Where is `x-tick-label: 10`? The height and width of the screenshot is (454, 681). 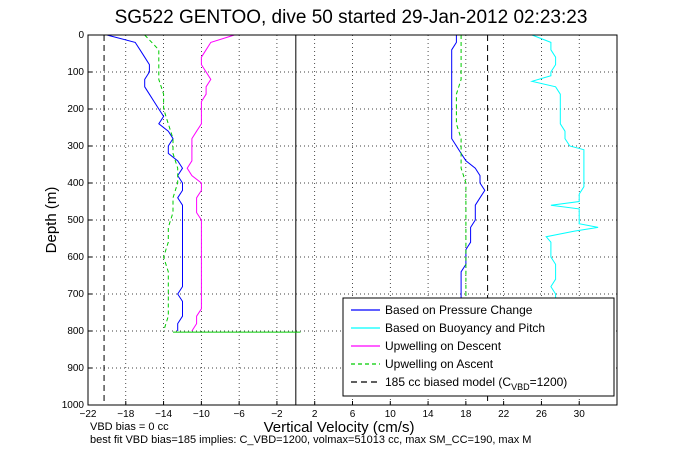
x-tick-label: 10 is located at coordinates (391, 414).